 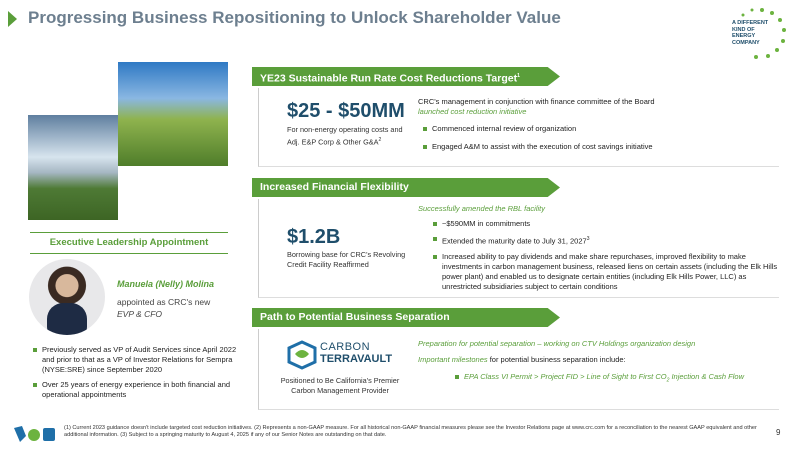 What do you see at coordinates (707, 376) in the screenshot?
I see `bullet-text: Injection & Cash Flow` at bounding box center [707, 376].